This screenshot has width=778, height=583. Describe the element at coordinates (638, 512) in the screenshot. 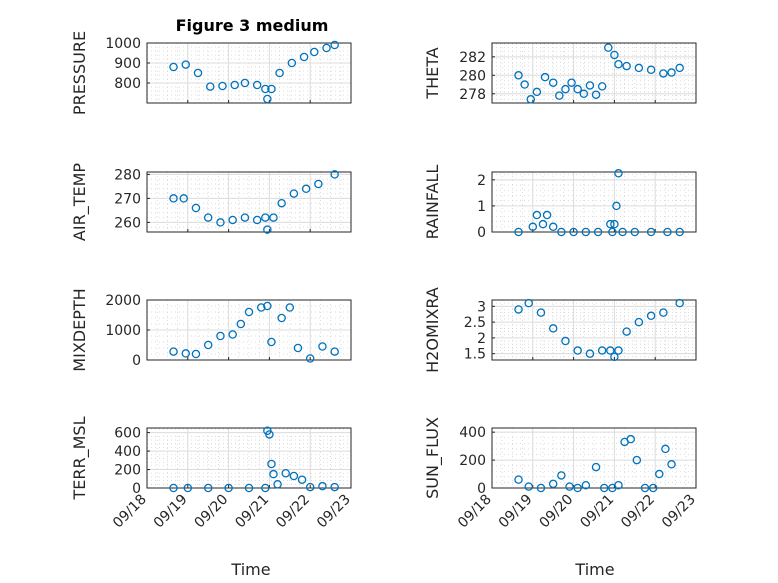

I see `x-tick-label: 09/22` at that location.